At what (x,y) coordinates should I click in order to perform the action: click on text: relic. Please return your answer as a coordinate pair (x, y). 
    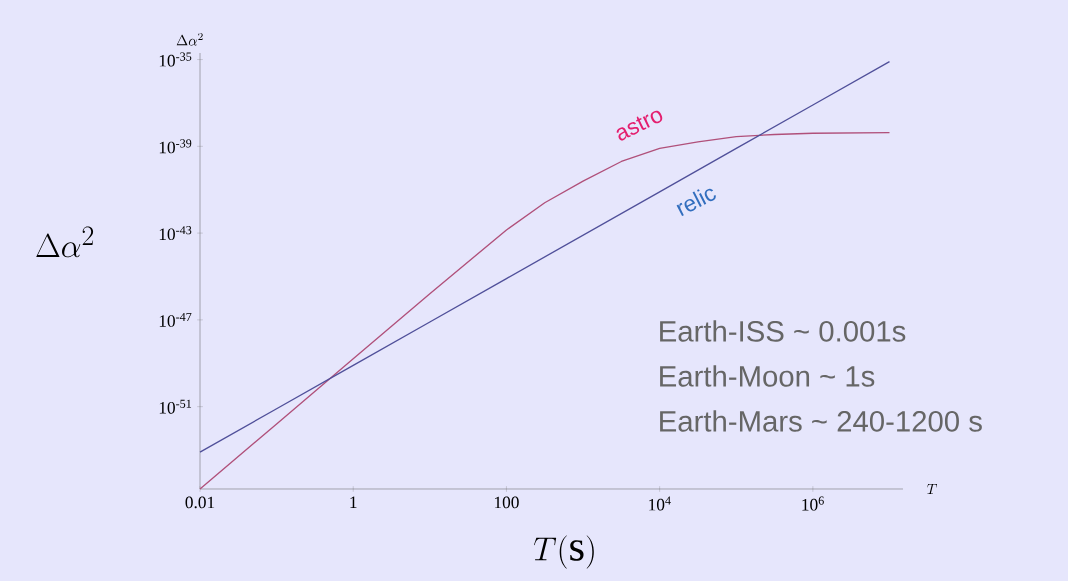
    Looking at the image, I should click on (696, 202).